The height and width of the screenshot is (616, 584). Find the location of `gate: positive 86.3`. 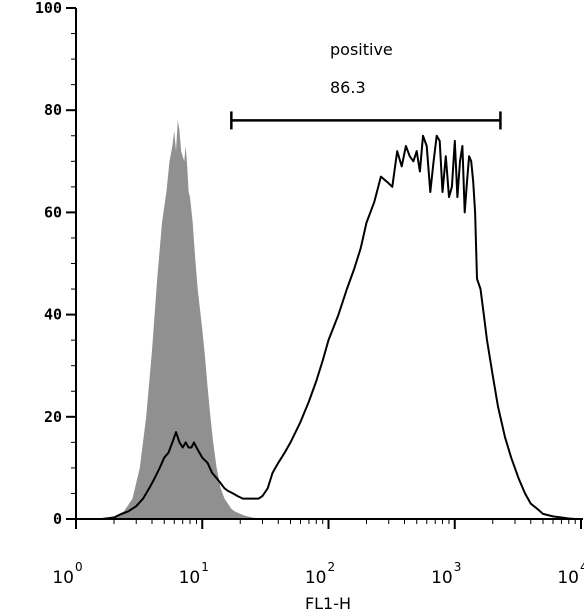

gate: positive 86.3 is located at coordinates (366, 85).